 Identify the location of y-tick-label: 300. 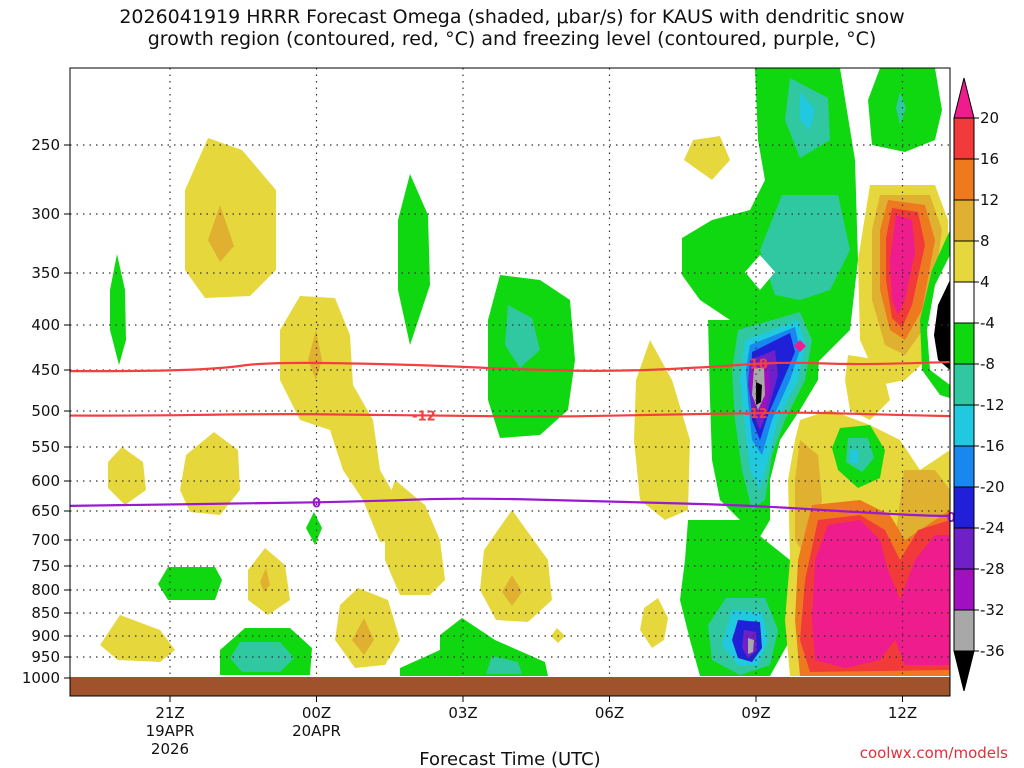
(45, 214).